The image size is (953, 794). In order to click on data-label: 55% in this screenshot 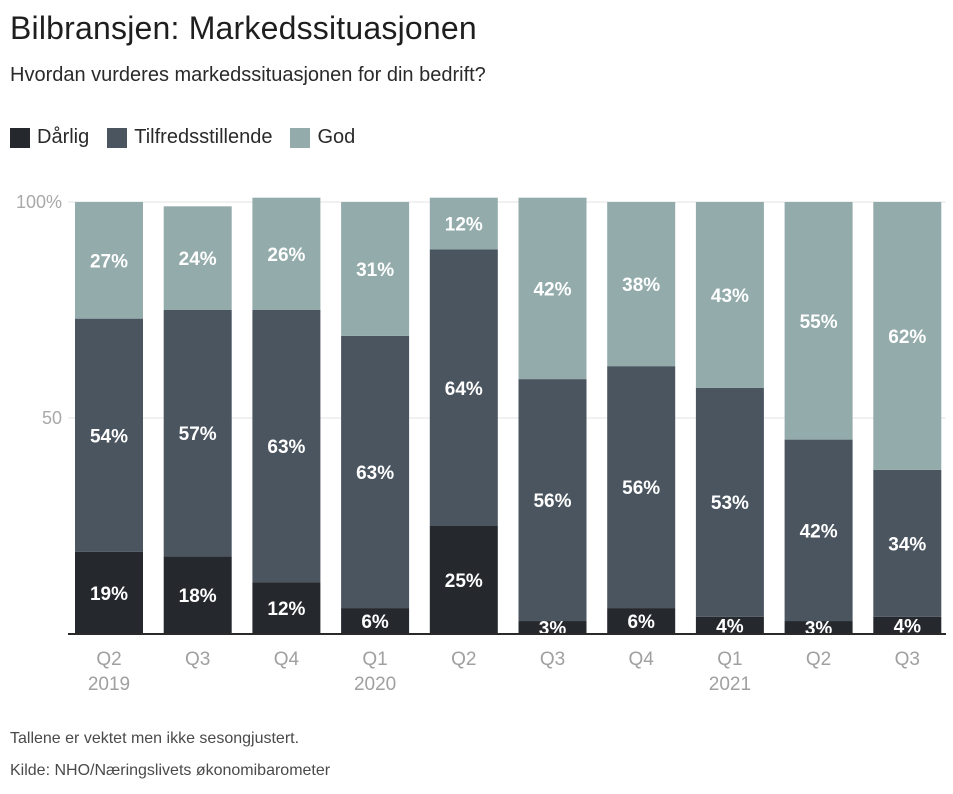, I will do `click(819, 322)`.